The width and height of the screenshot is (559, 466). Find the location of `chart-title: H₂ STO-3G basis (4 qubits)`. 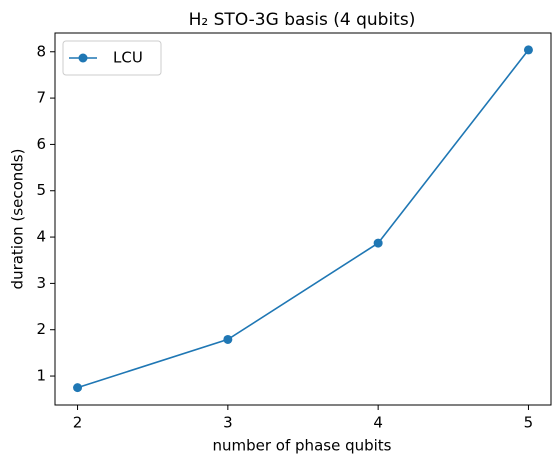

chart-title: H₂ STO-3G basis (4 qubits) is located at coordinates (302, 20).